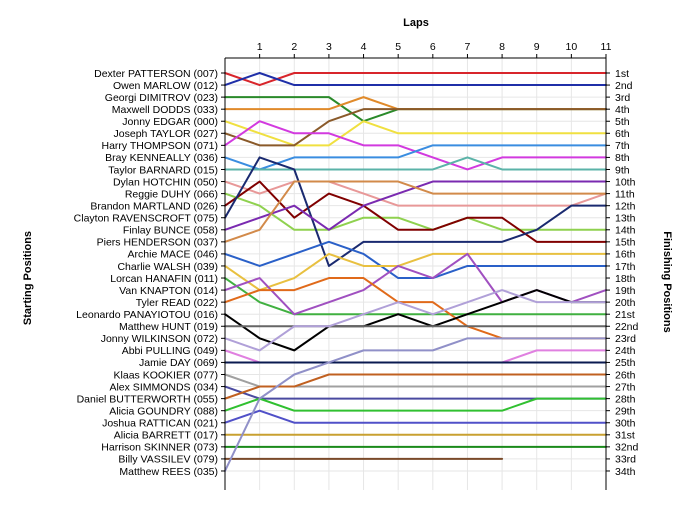 Image resolution: width=700 pixels, height=515 pixels. I want to click on starting-rider-label-7: Harry THOMPSON (071), so click(160, 146).